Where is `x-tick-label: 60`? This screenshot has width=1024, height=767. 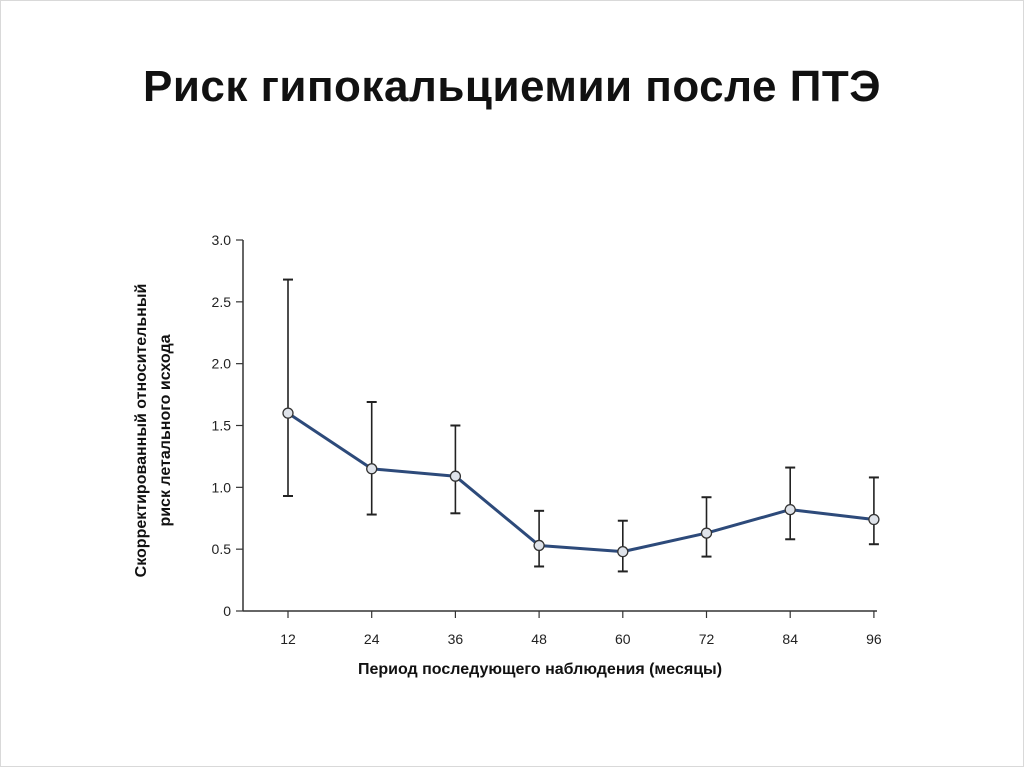 x-tick-label: 60 is located at coordinates (623, 639).